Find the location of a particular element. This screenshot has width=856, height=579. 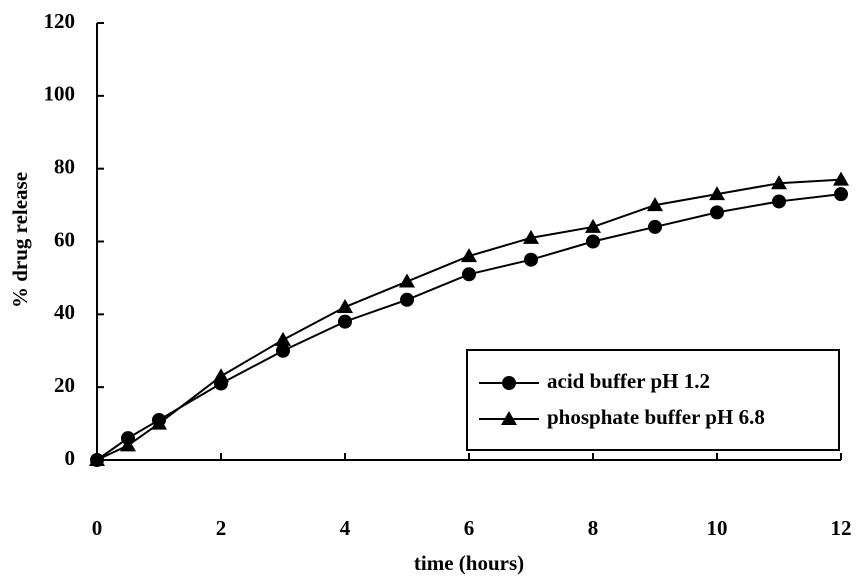

x-axis-label: time (hours) is located at coordinates (469, 563).